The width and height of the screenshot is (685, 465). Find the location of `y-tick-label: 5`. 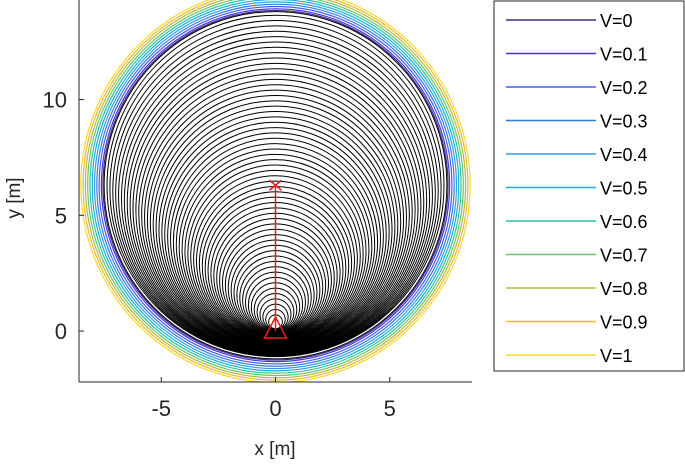

y-tick-label: 5 is located at coordinates (61, 215).